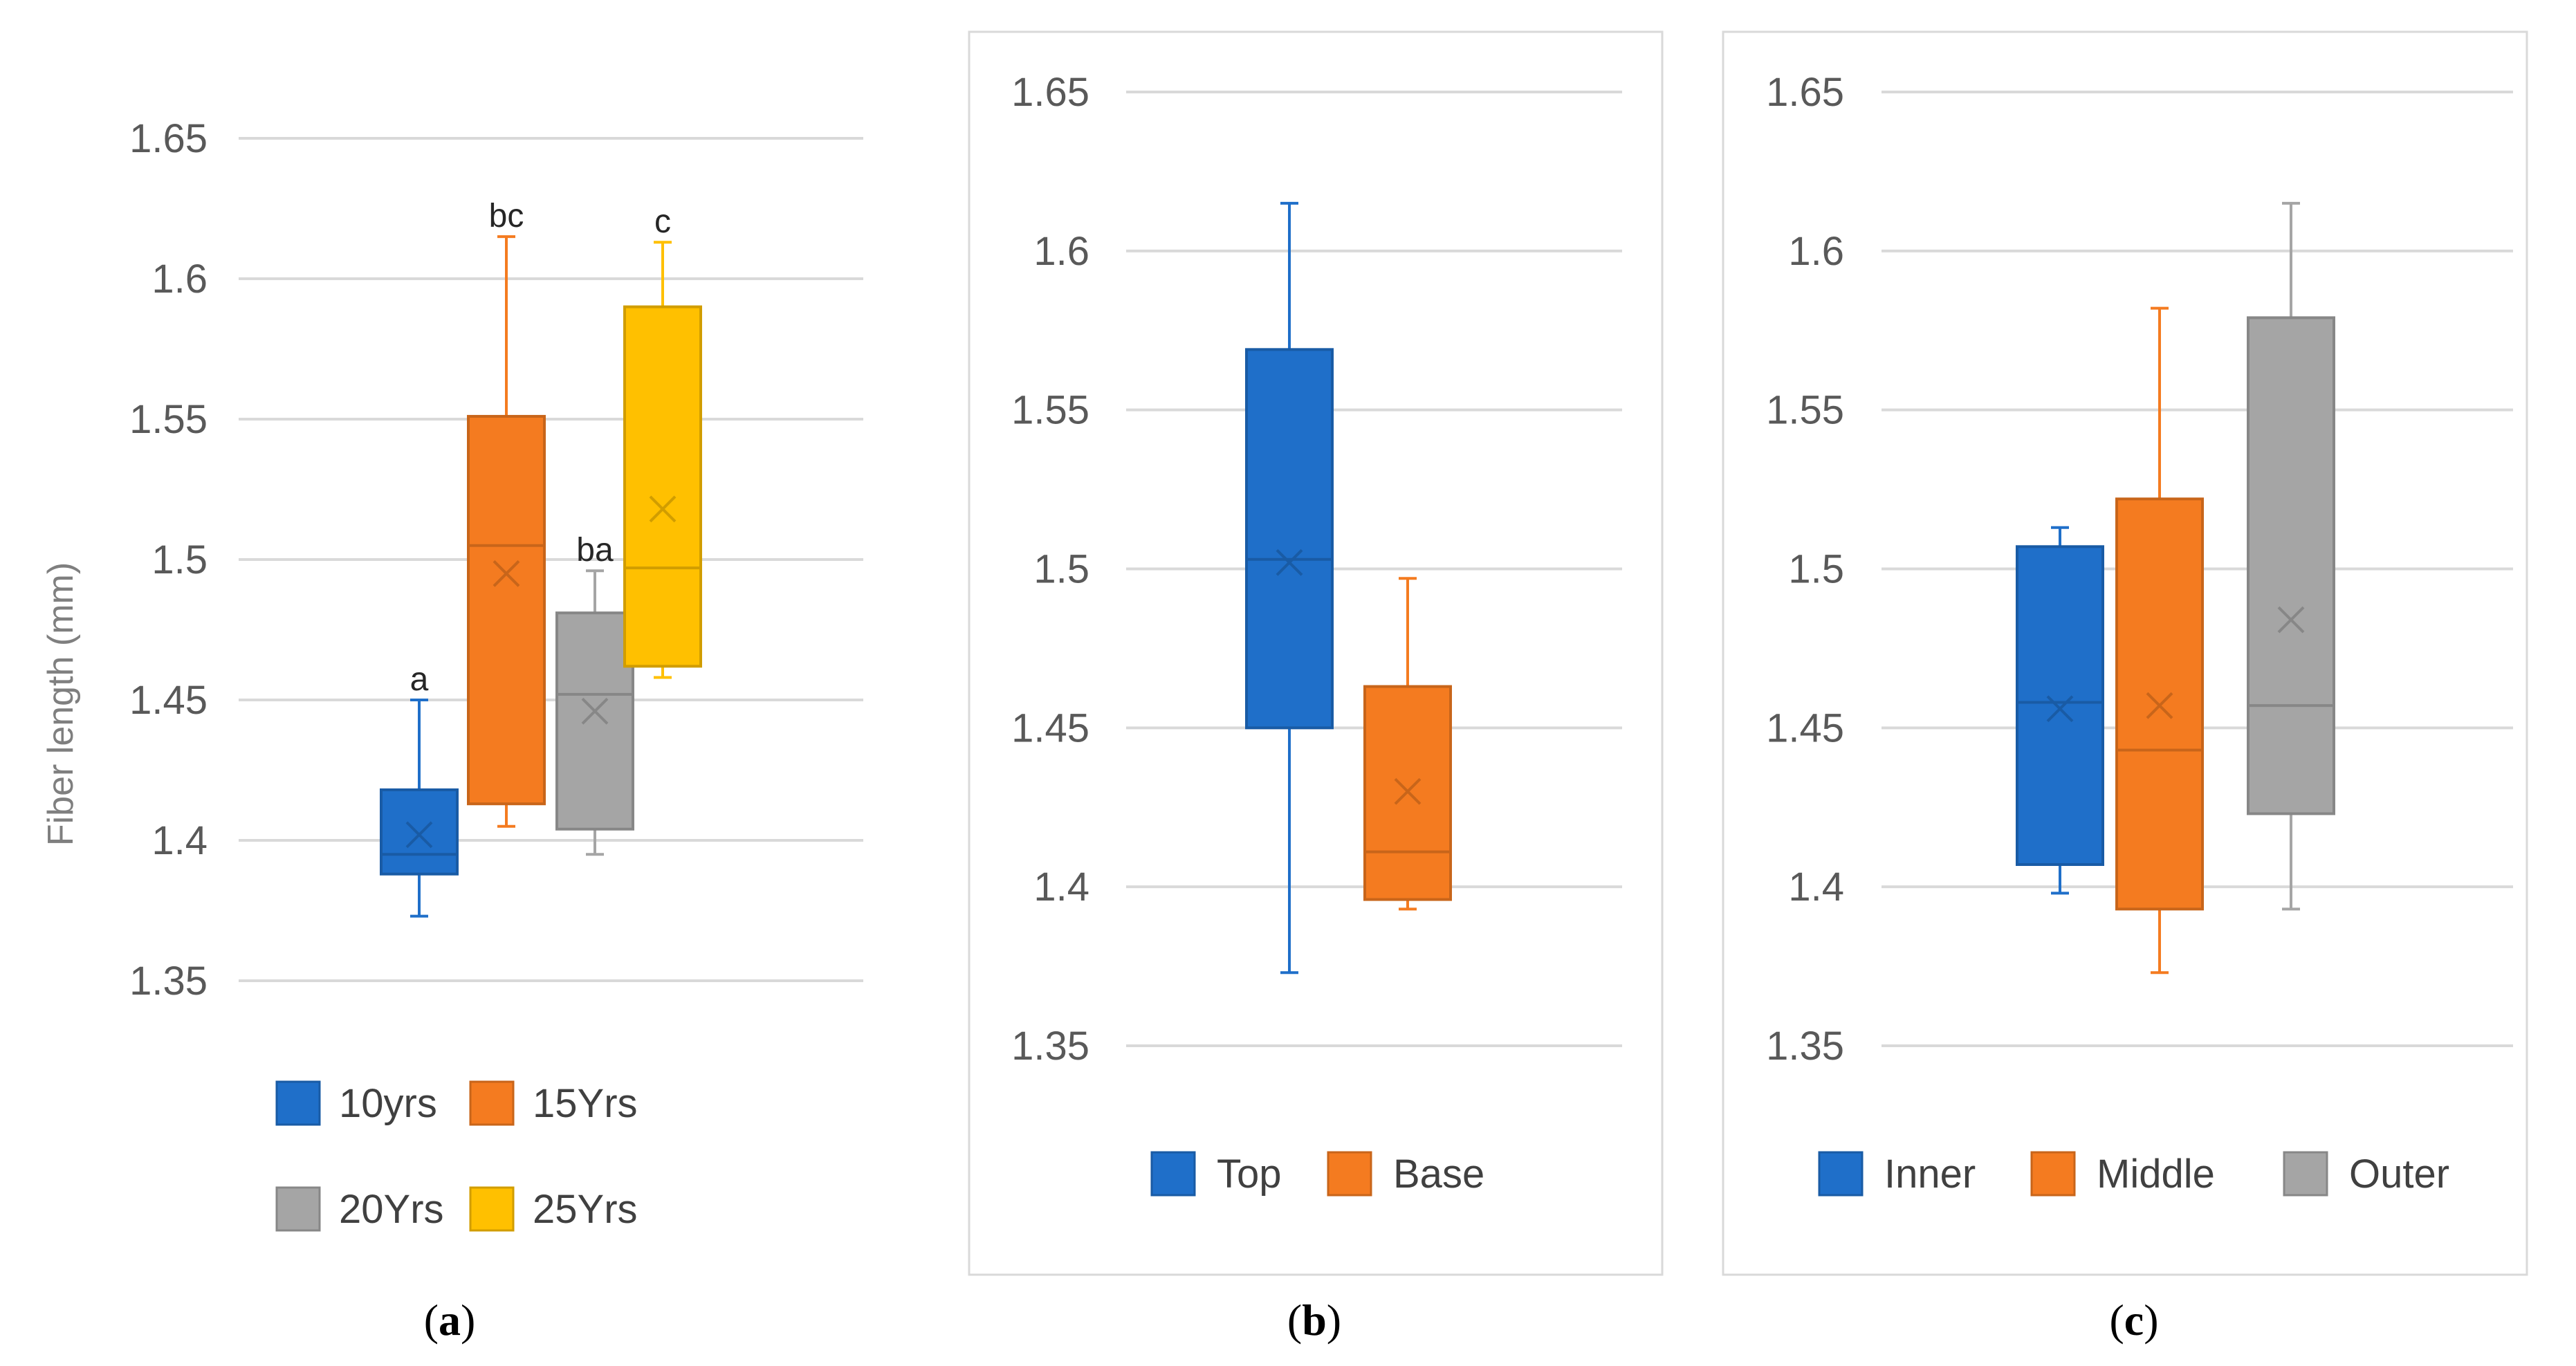 The width and height of the screenshot is (2576, 1366). Describe the element at coordinates (450, 1320) in the screenshot. I see `panel-a-label: (a)` at that location.